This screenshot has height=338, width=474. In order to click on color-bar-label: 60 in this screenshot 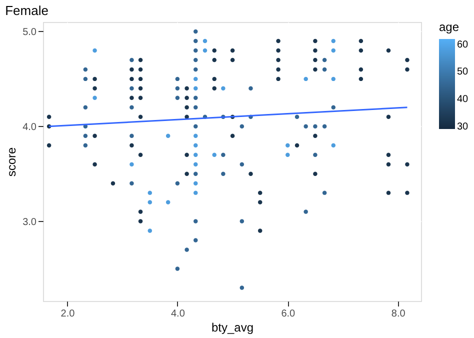, I will do `click(463, 44)`.